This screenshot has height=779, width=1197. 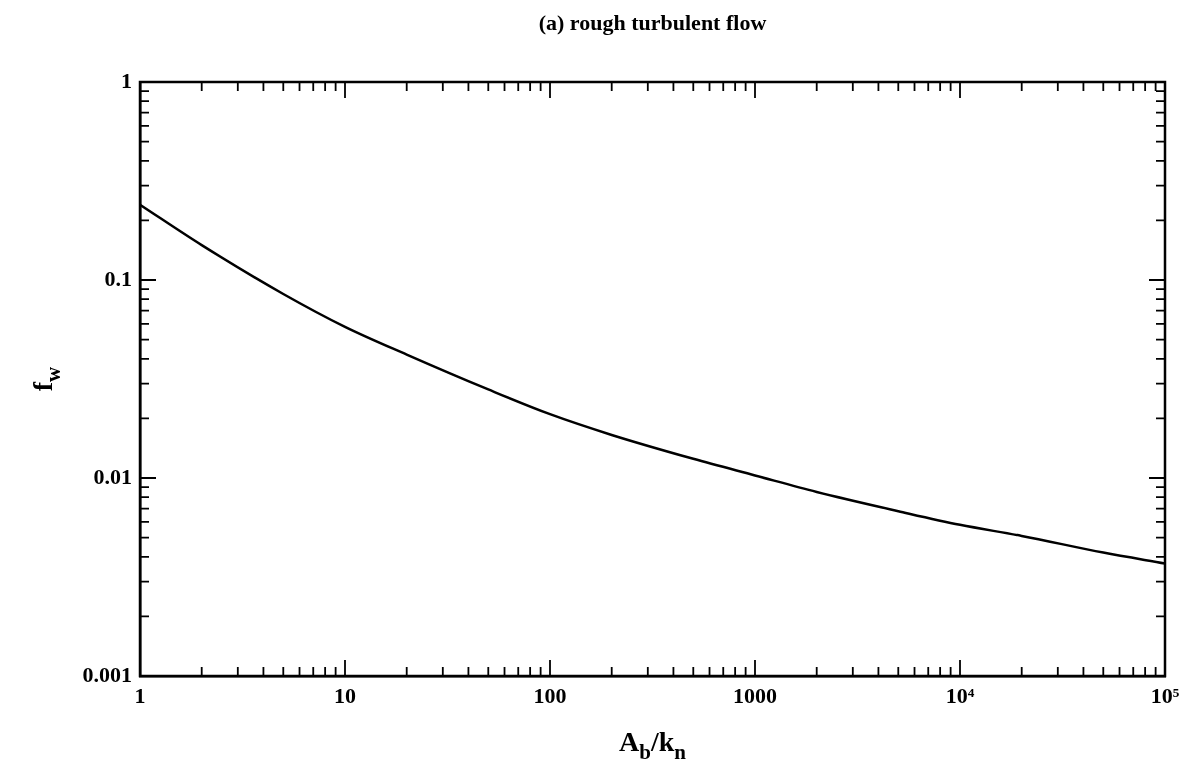 I want to click on chart-title: (a) rough turbulent flow, so click(x=652, y=22).